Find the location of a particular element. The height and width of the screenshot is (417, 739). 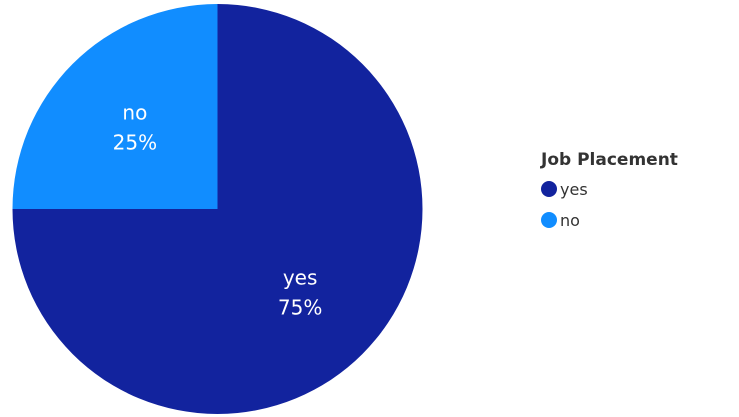

slice-percent-yes: 75% is located at coordinates (300, 308).